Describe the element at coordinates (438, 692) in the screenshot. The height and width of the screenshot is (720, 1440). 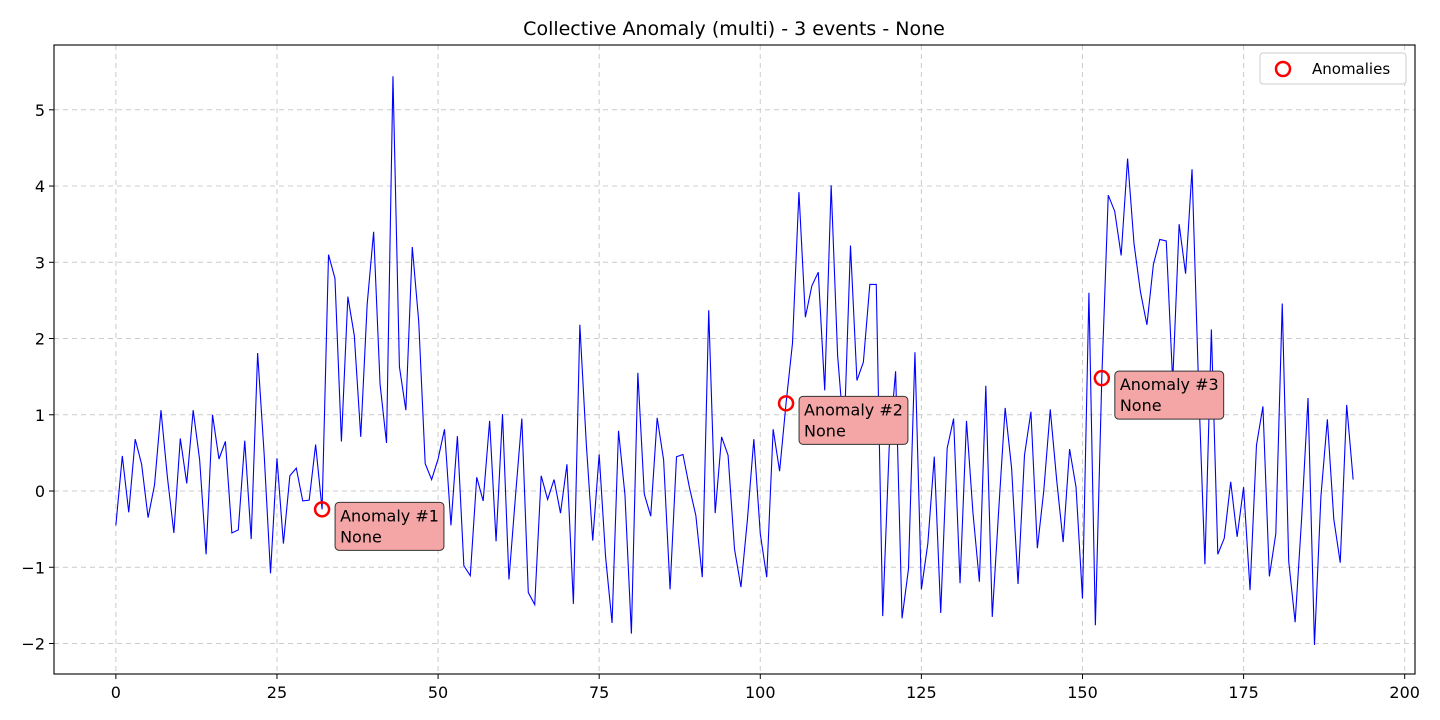
I see `x-tick-label: 50` at that location.